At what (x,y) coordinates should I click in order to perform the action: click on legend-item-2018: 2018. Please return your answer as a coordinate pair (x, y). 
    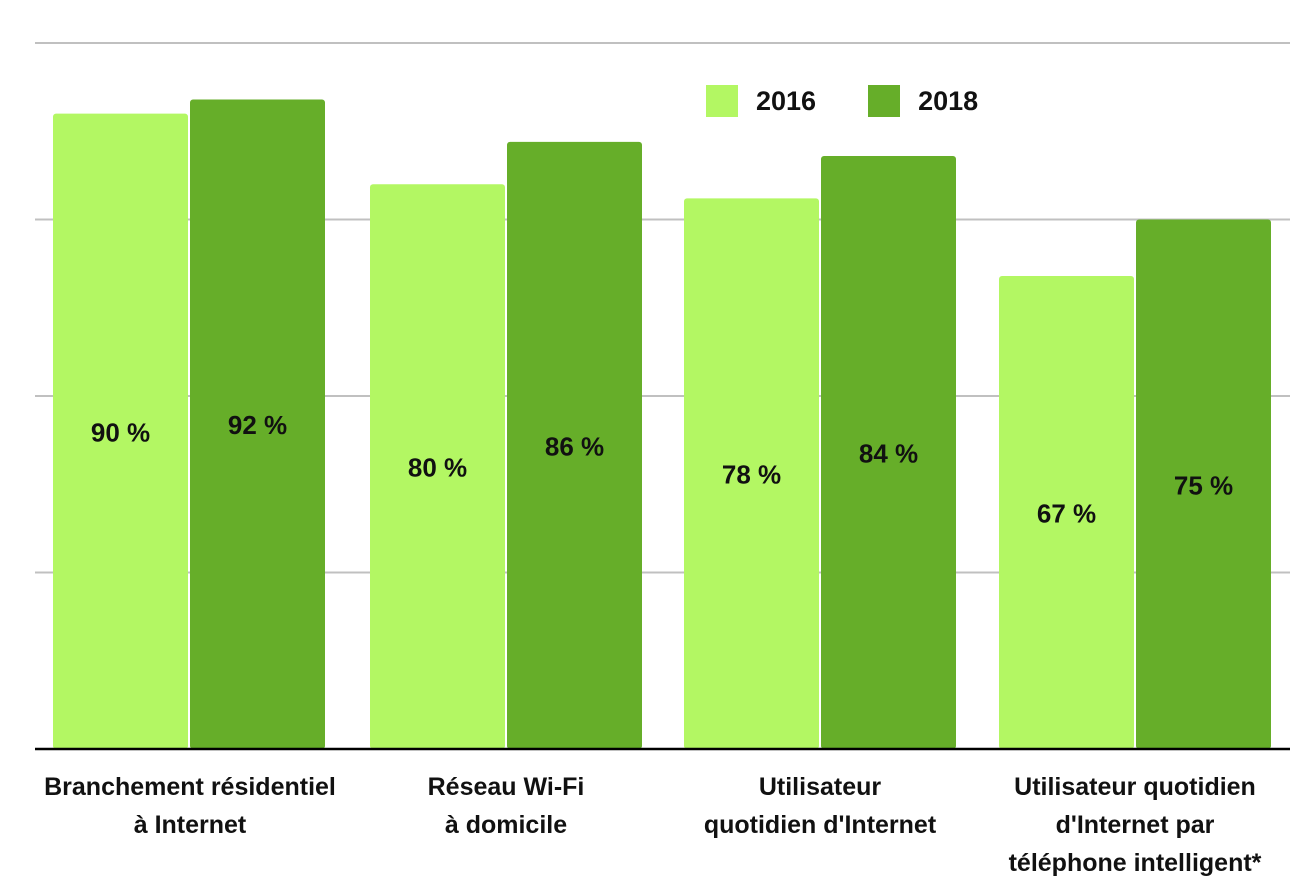
    Looking at the image, I should click on (923, 101).